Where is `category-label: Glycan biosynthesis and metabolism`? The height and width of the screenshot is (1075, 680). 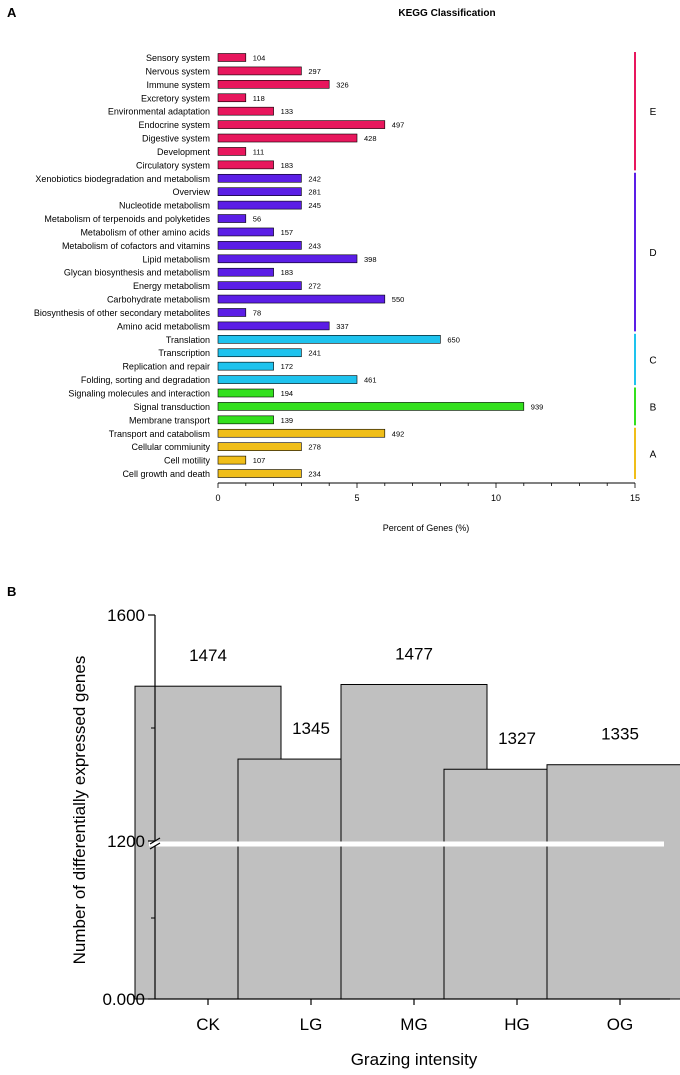
category-label: Glycan biosynthesis and metabolism is located at coordinates (137, 273).